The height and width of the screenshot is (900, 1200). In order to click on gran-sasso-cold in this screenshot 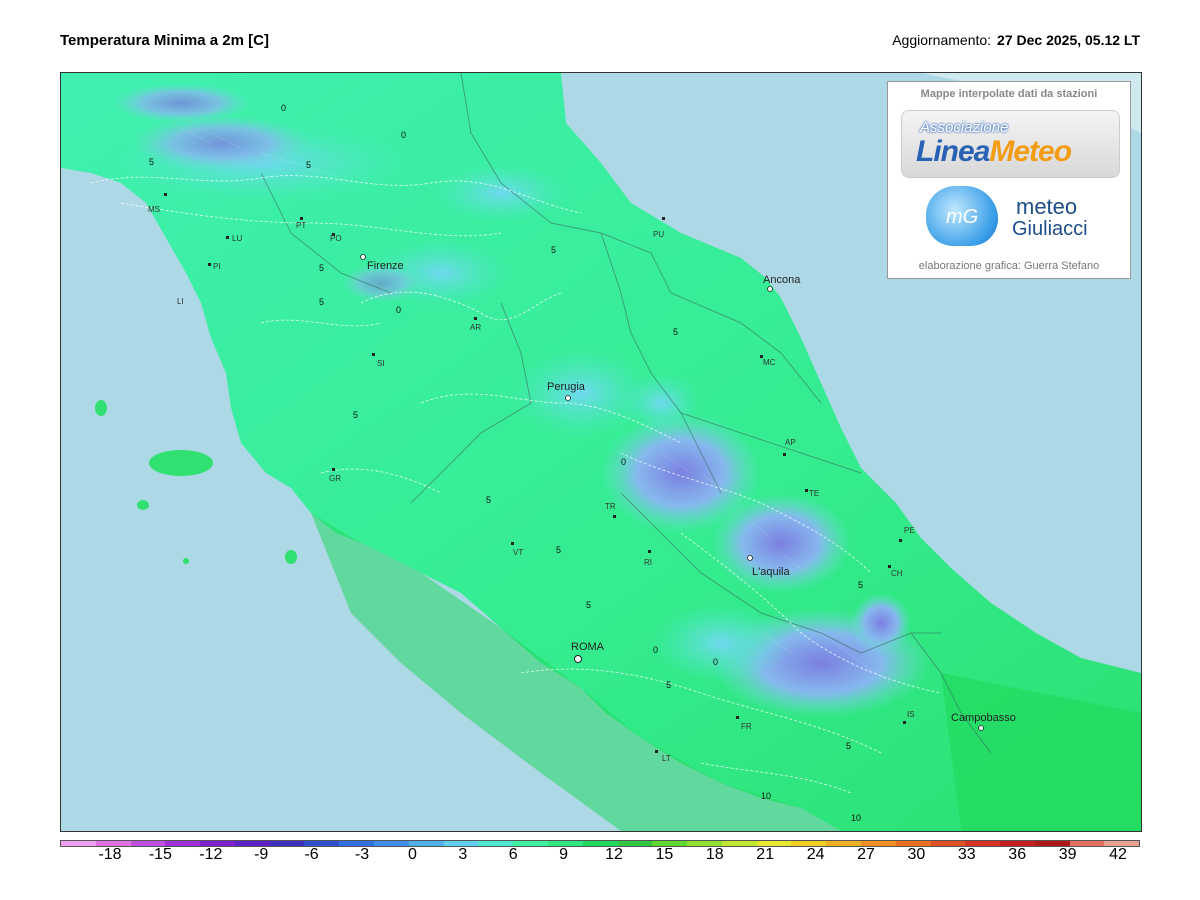, I will do `click(781, 543)`.